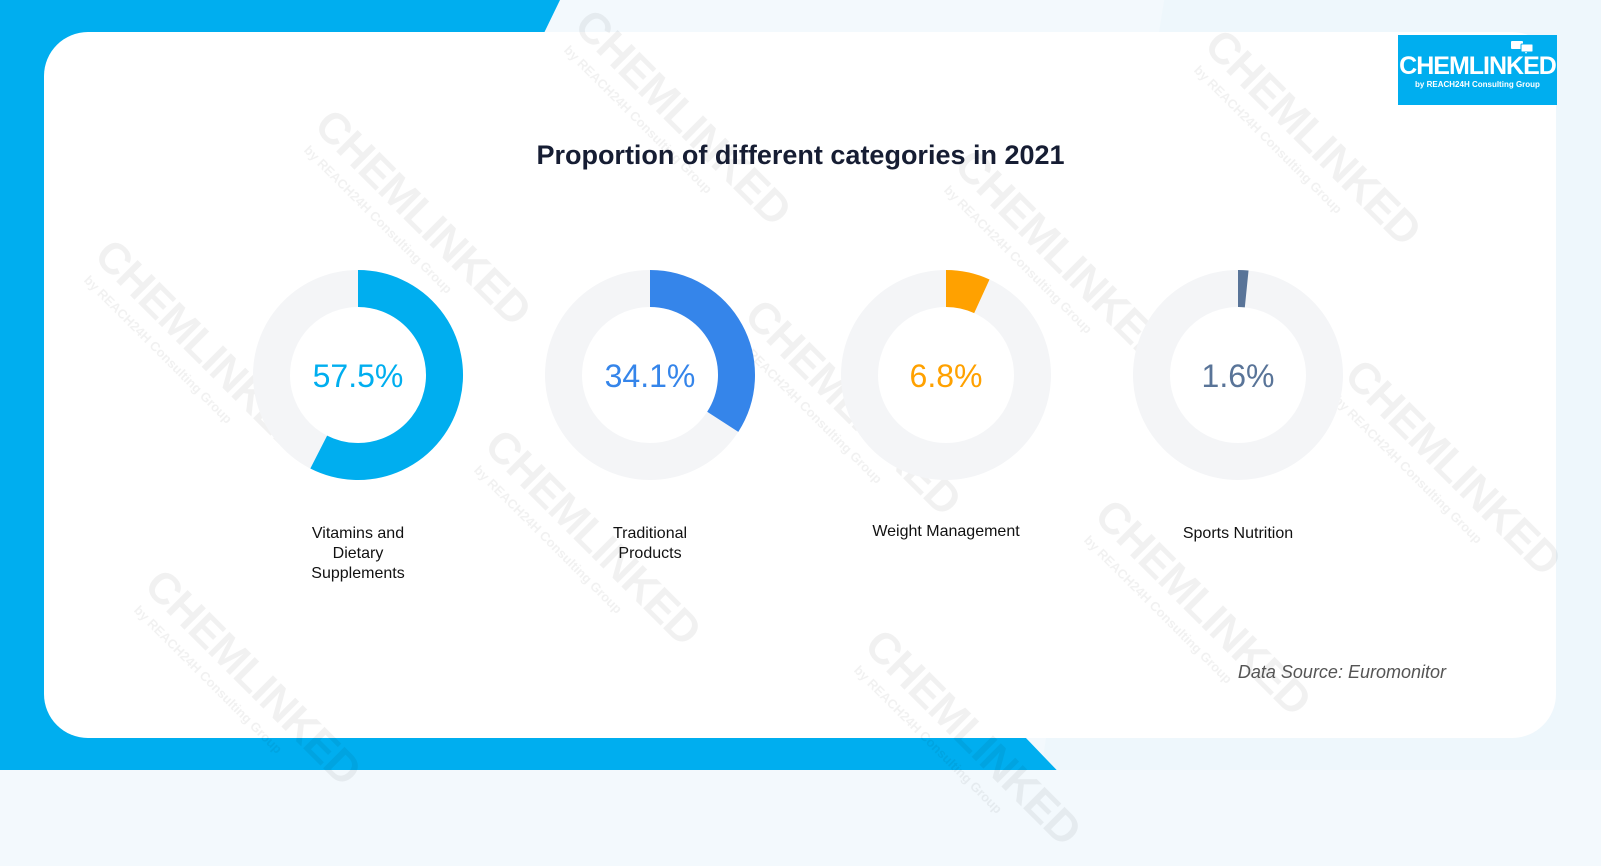 The width and height of the screenshot is (1601, 866). I want to click on donut-chart: 6.8%, so click(946, 375).